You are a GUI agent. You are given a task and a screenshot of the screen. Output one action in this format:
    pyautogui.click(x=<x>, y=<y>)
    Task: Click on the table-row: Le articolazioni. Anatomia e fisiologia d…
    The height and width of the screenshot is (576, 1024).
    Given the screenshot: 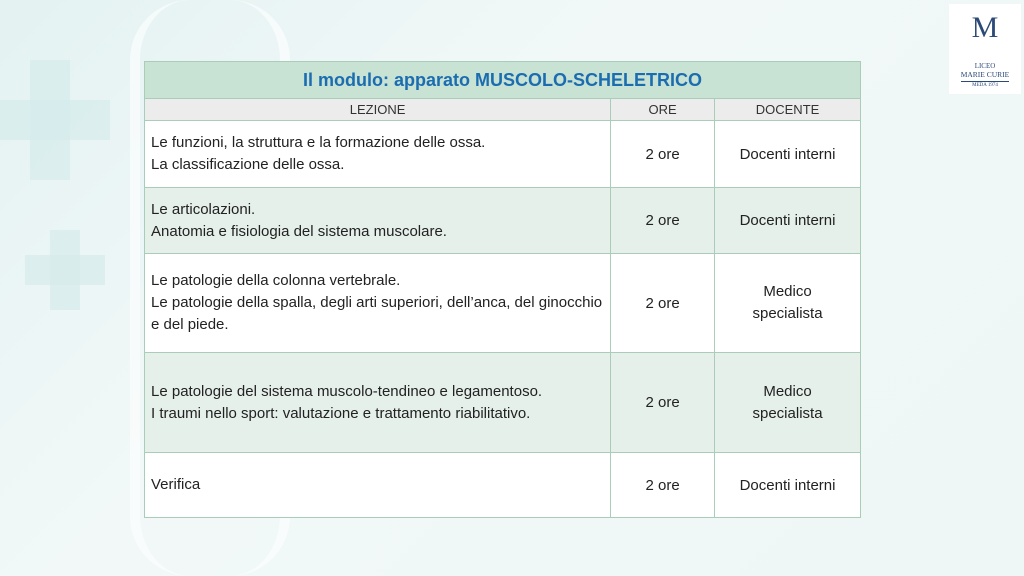 What is the action you would take?
    pyautogui.click(x=502, y=220)
    